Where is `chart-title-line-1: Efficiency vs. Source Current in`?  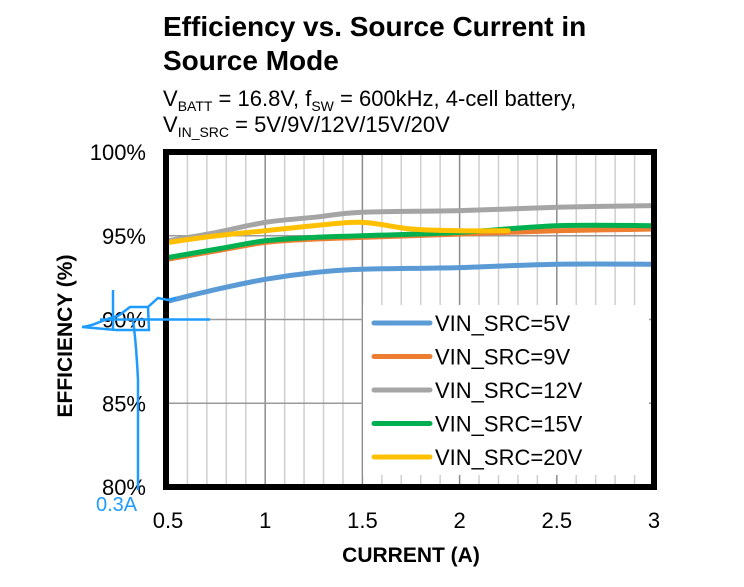
chart-title-line-1: Efficiency vs. Source Current in is located at coordinates (375, 26).